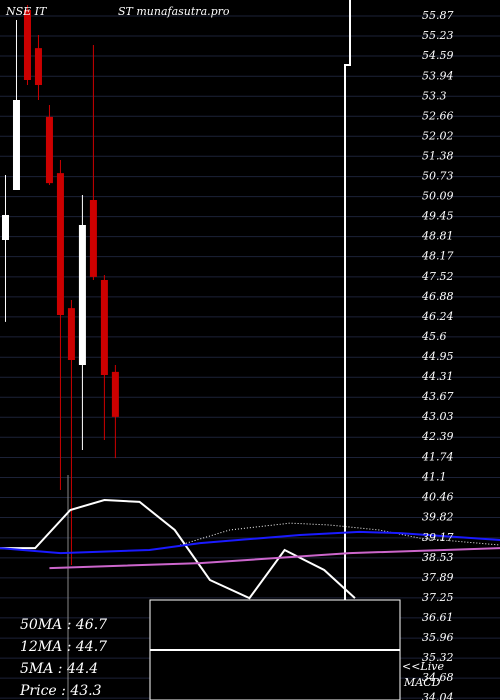 This screenshot has width=500, height=700. Describe the element at coordinates (438, 657) in the screenshot. I see `y-tick-label: 35.32` at that location.